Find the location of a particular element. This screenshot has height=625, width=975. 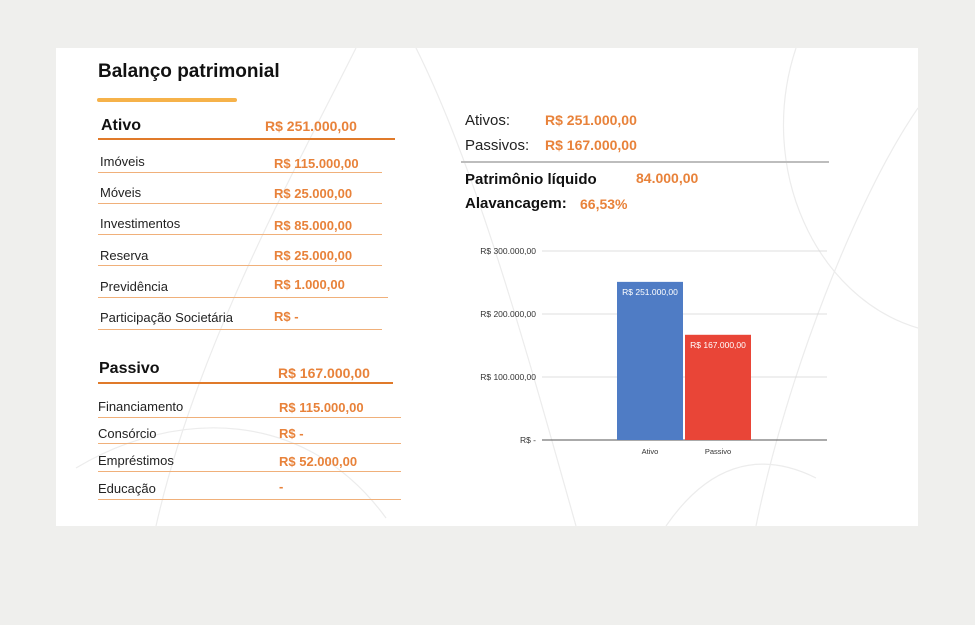

ativos-label: Ativos: is located at coordinates (488, 120).